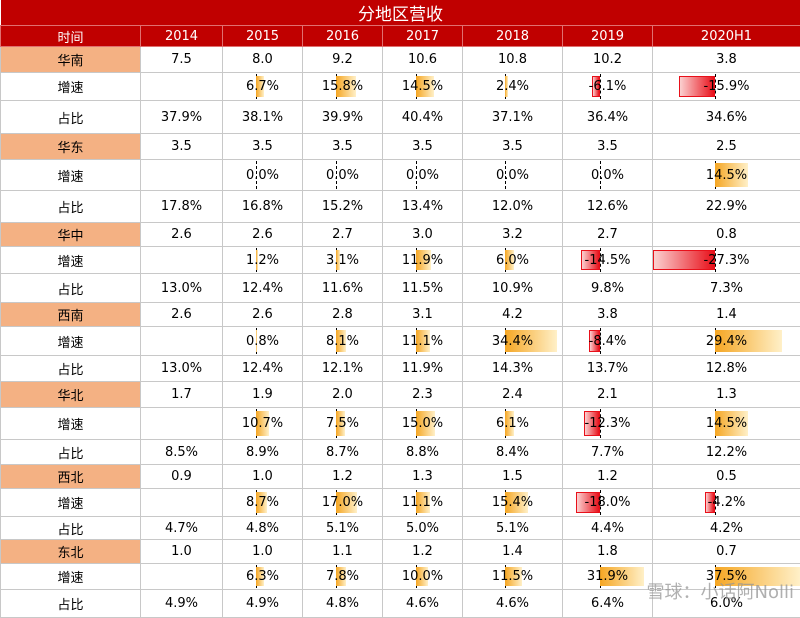 The image size is (800, 618). I want to click on region-name: 华东, so click(71, 147).